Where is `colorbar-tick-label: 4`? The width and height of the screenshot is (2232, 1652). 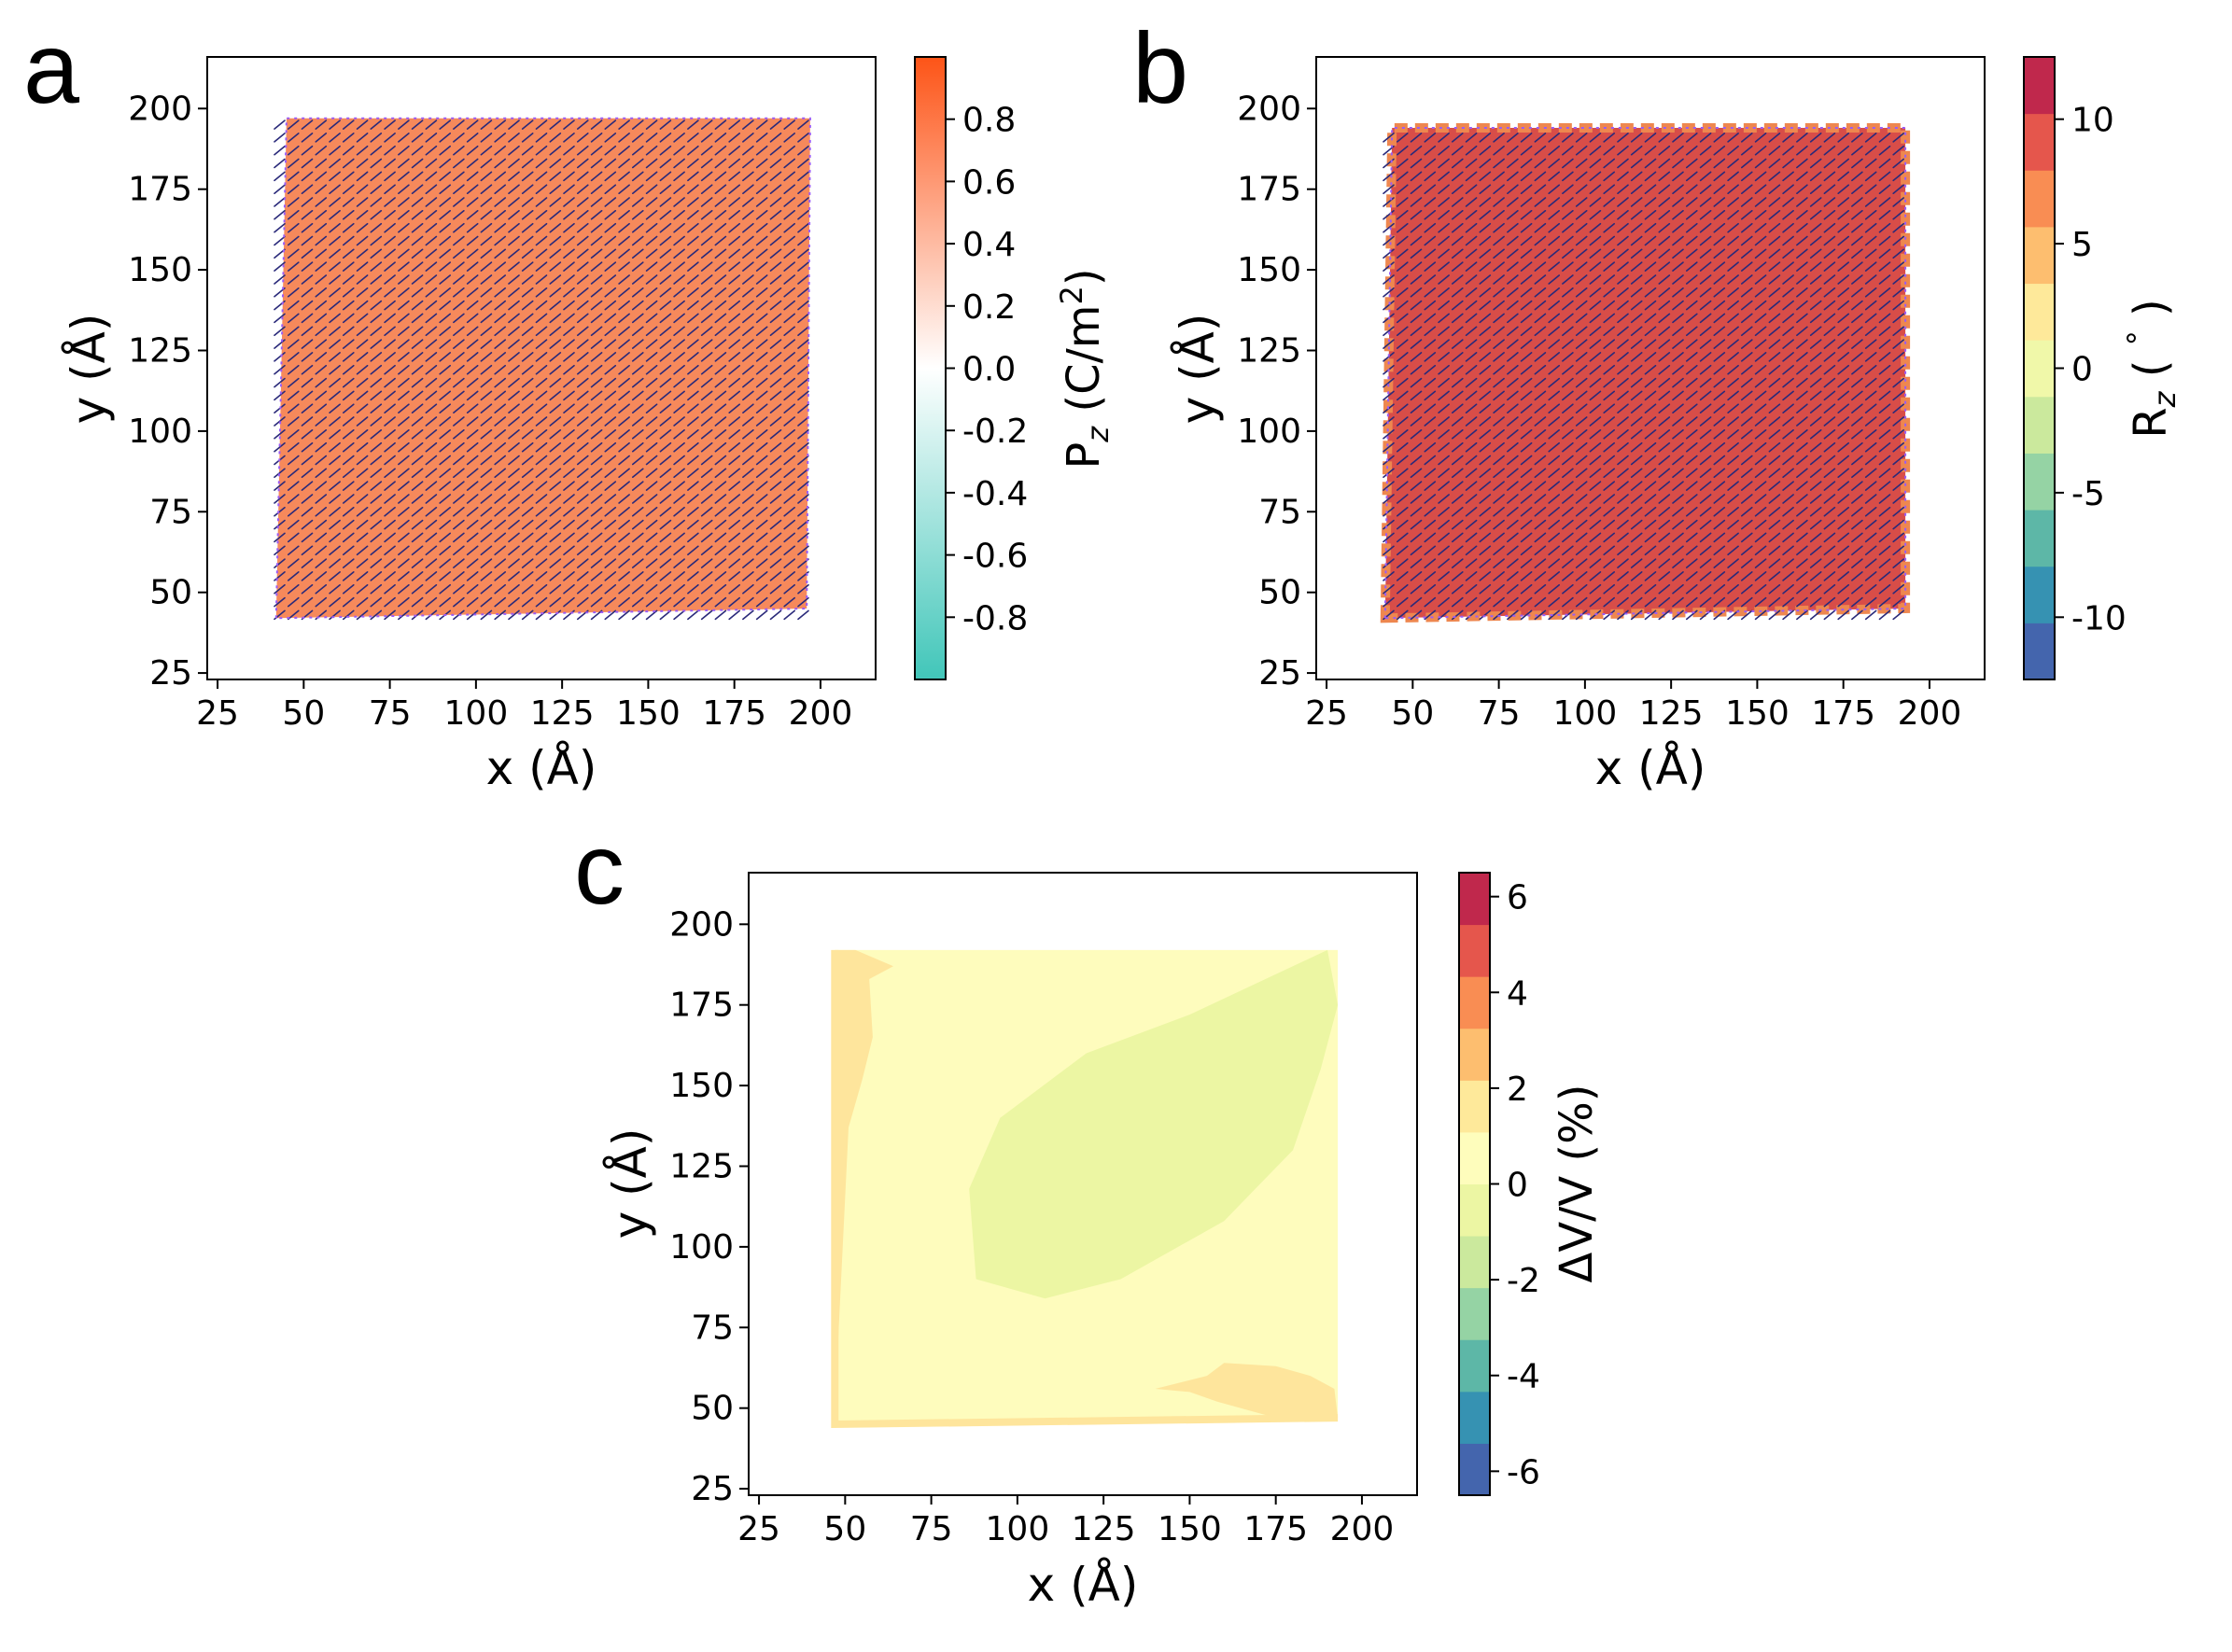
colorbar-tick-label: 4 is located at coordinates (1517, 994).